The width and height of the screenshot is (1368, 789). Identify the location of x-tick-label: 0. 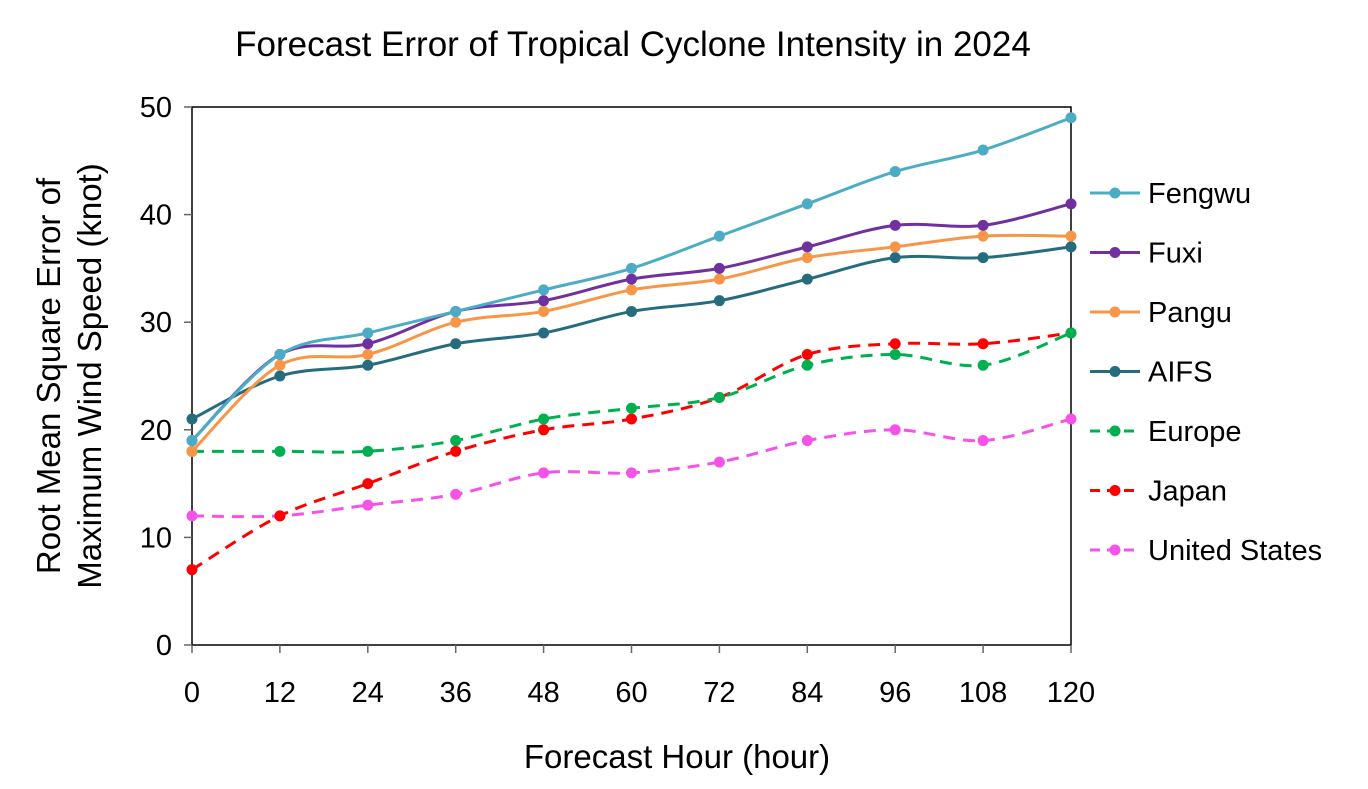
(192, 693).